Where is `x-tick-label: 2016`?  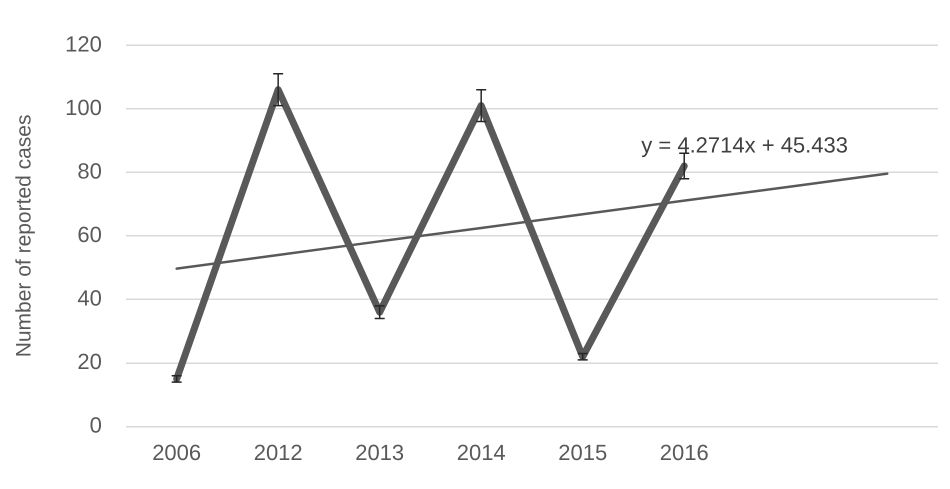
x-tick-label: 2016 is located at coordinates (684, 452).